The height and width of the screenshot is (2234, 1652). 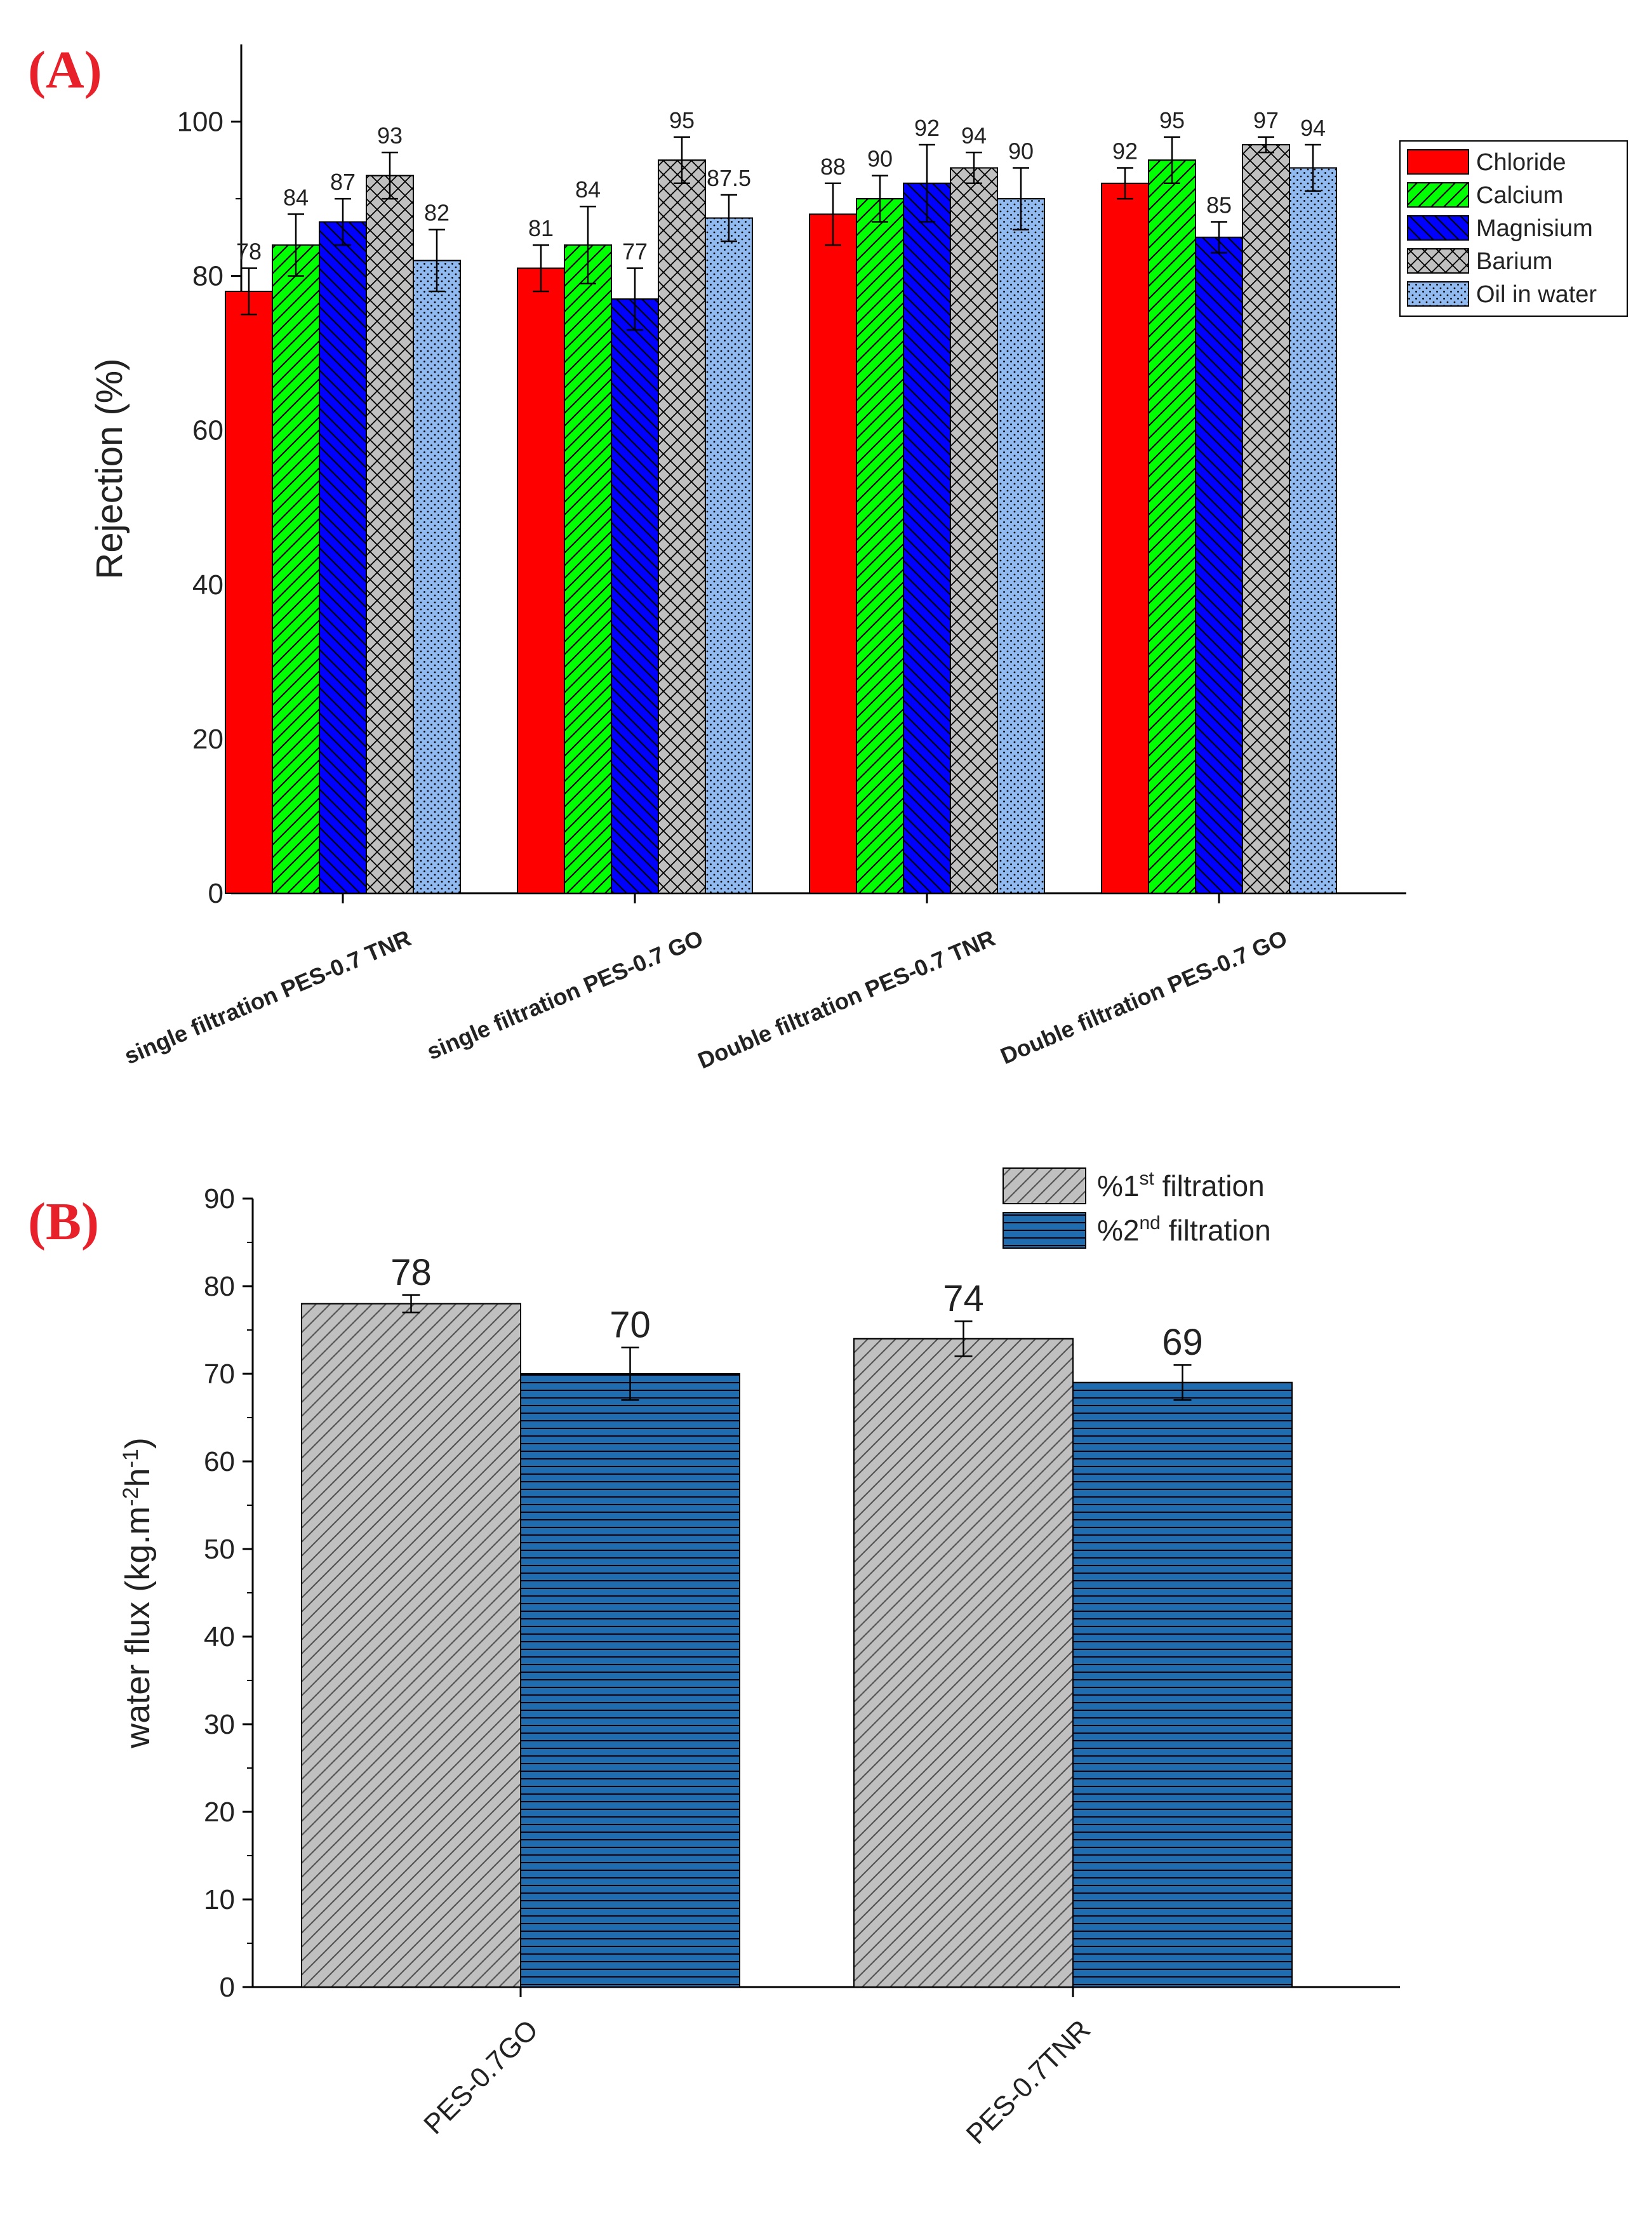 What do you see at coordinates (131, 1496) in the screenshot?
I see `y-axis-label-superscript: -2` at bounding box center [131, 1496].